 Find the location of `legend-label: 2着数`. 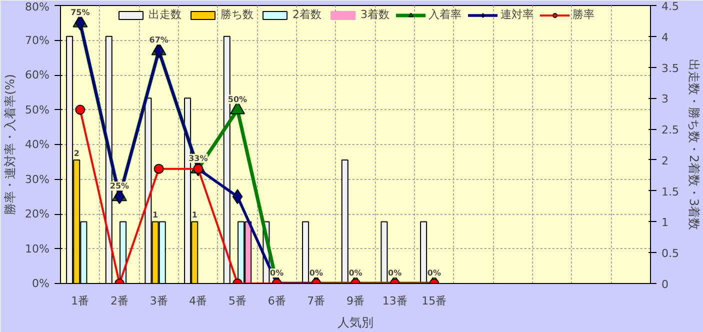

legend-label: 2着数 is located at coordinates (307, 14).